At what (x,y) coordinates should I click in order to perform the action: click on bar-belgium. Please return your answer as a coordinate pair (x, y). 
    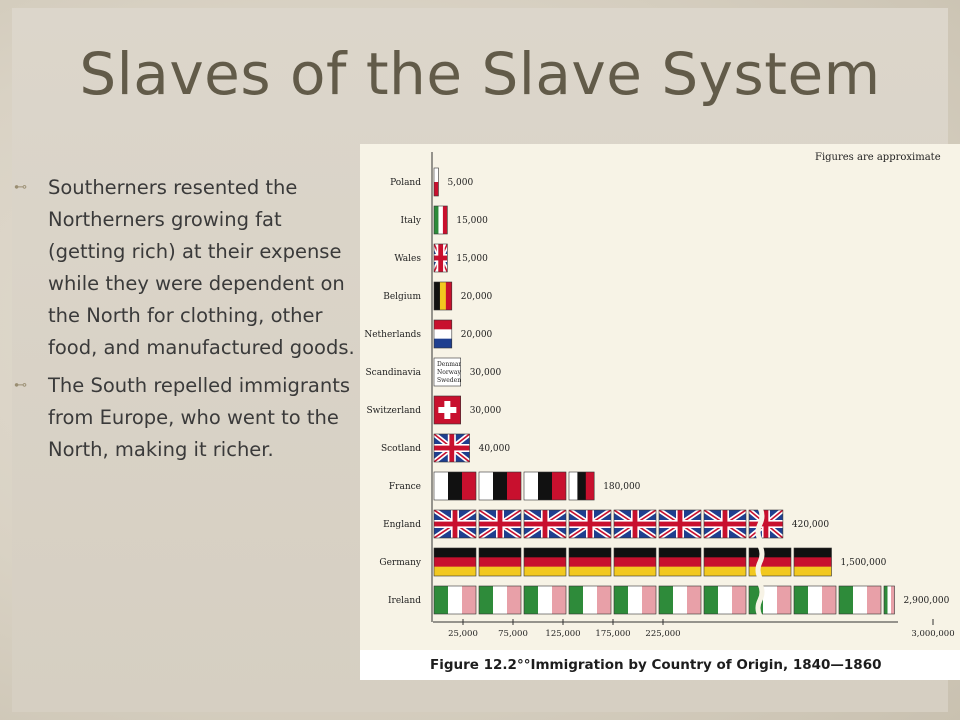
    Looking at the image, I should click on (443, 296).